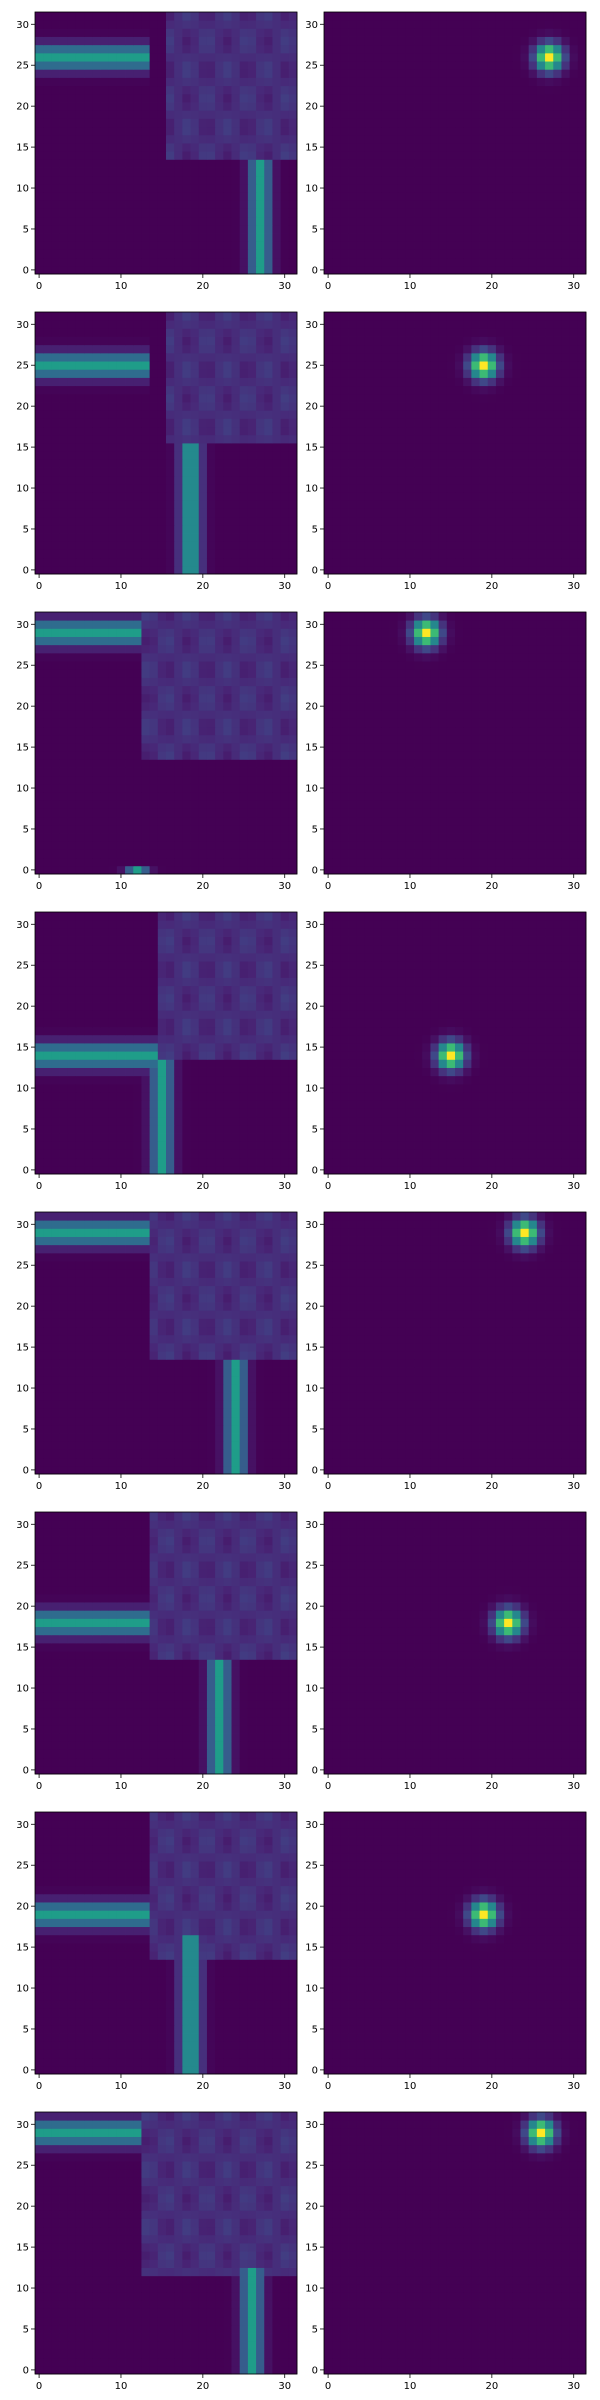  What do you see at coordinates (22, 366) in the screenshot?
I see `y-tick-label: 25` at bounding box center [22, 366].